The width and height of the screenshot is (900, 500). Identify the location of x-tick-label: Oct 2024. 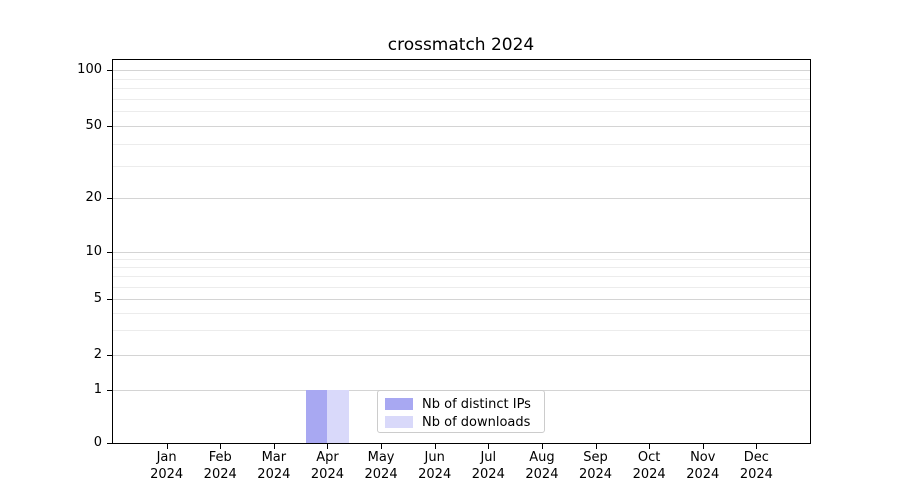
(649, 466).